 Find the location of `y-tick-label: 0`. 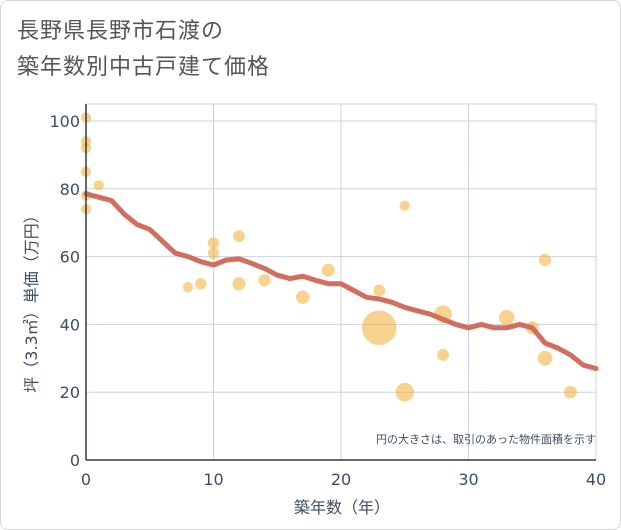

y-tick-label: 0 is located at coordinates (75, 460).